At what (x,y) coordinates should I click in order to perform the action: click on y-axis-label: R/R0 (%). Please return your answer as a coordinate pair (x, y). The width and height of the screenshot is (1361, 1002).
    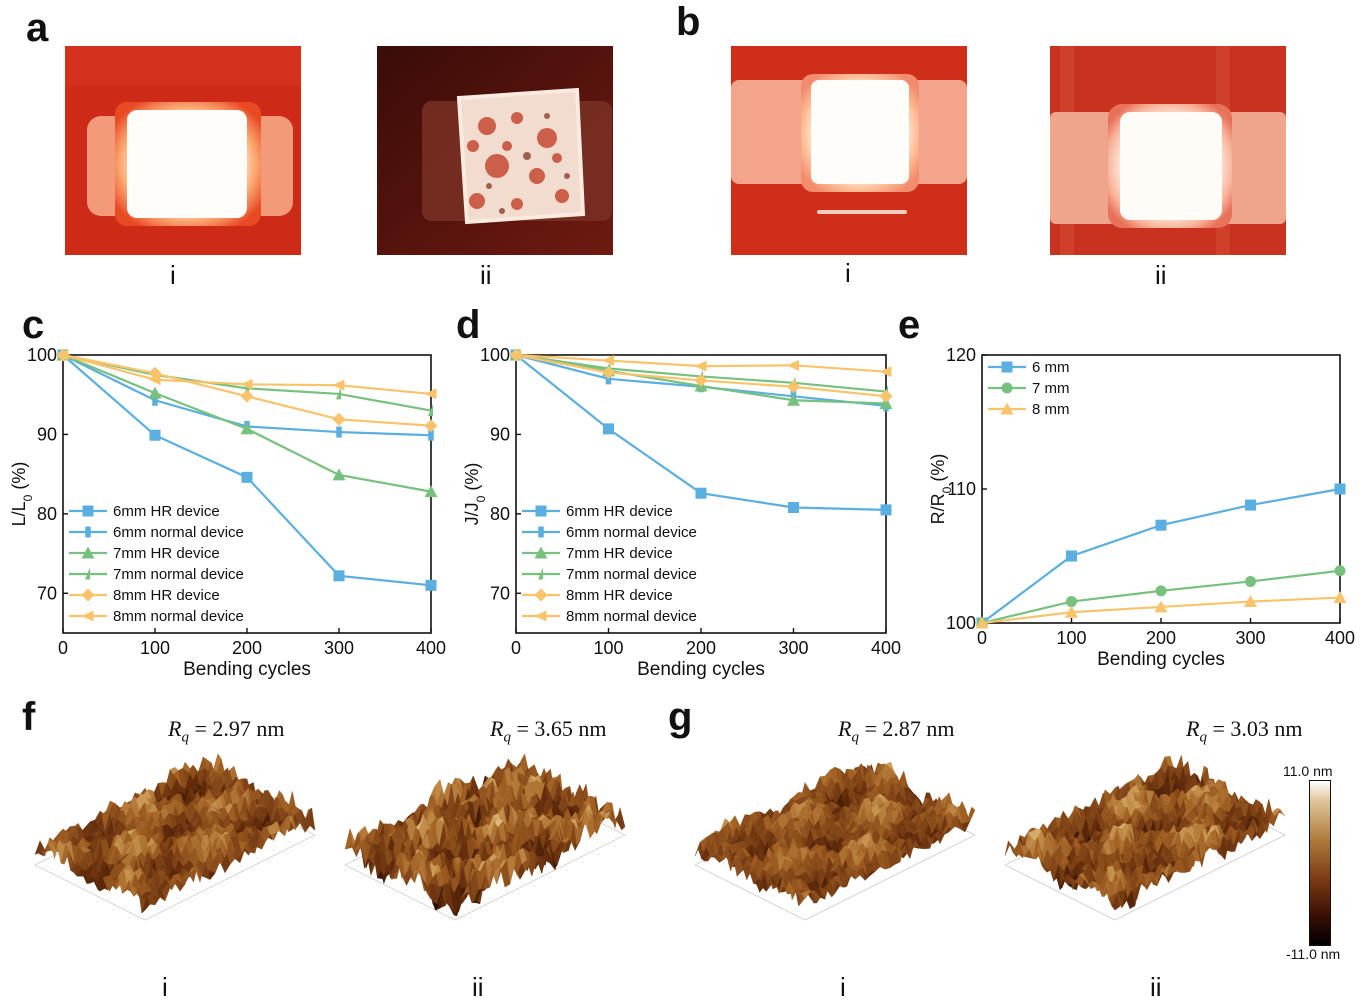
    Looking at the image, I should click on (941, 489).